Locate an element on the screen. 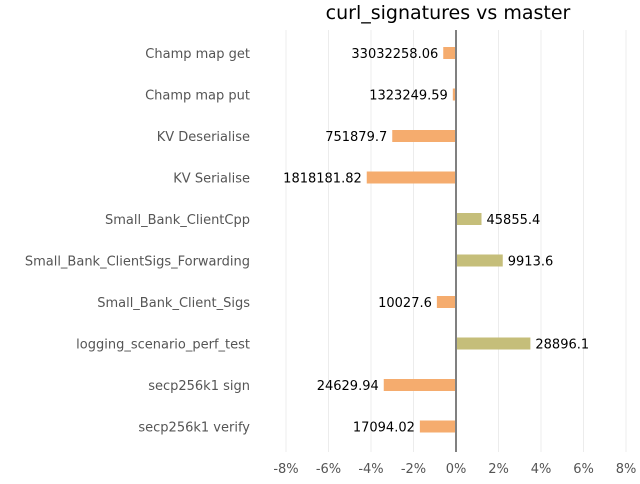 Image resolution: width=640 pixels, height=484 pixels. category-label: secp256k1 sign is located at coordinates (199, 386).